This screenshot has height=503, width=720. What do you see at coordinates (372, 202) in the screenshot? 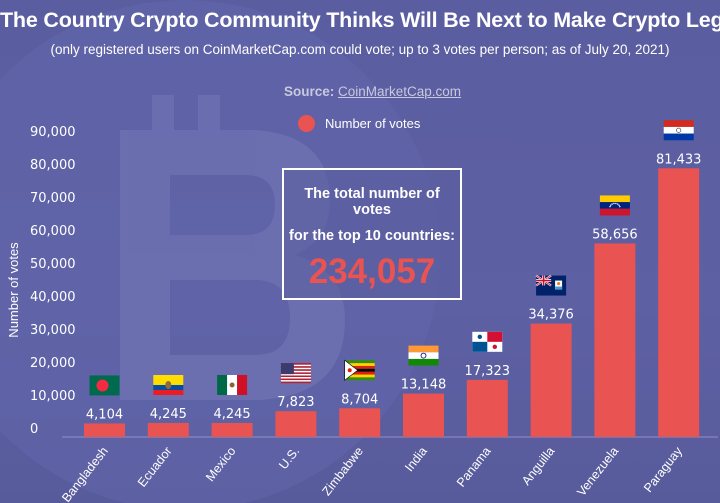
I see `total-votes-line1: The total number of votes` at bounding box center [372, 202].